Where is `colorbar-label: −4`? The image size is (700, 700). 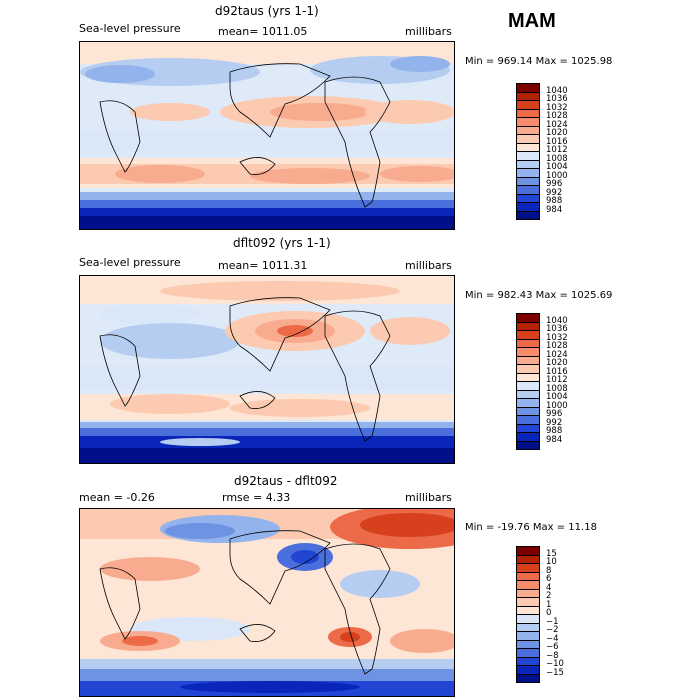 colorbar-label: −4 is located at coordinates (552, 638).